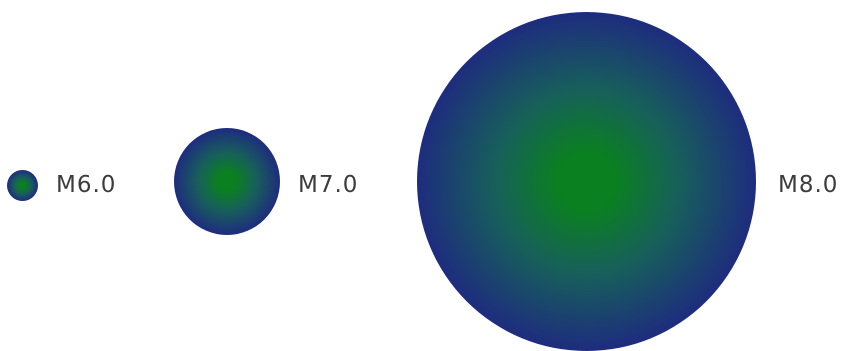 Image resolution: width=845 pixels, height=351 pixels. What do you see at coordinates (328, 185) in the screenshot?
I see `magnitude-label-m7: M7.0` at bounding box center [328, 185].